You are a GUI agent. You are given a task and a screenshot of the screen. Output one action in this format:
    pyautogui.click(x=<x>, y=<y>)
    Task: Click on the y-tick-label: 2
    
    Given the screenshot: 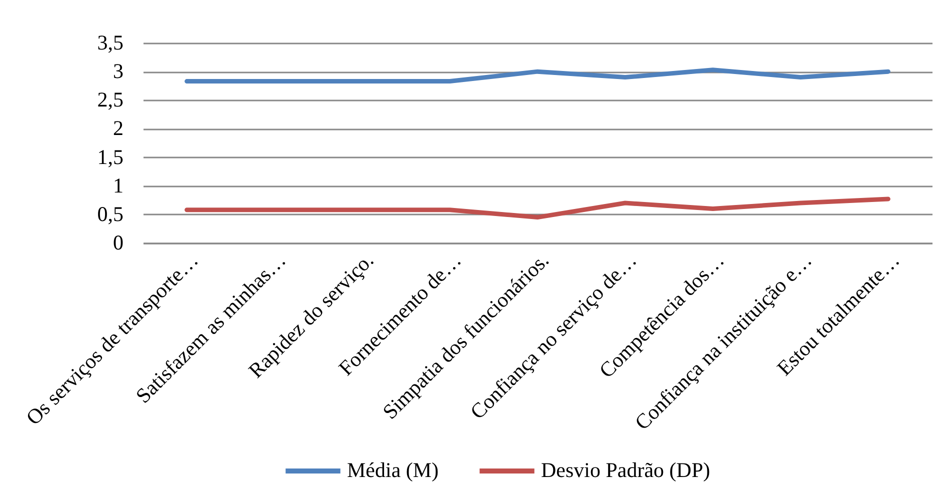 What is the action you would take?
    pyautogui.click(x=118, y=128)
    